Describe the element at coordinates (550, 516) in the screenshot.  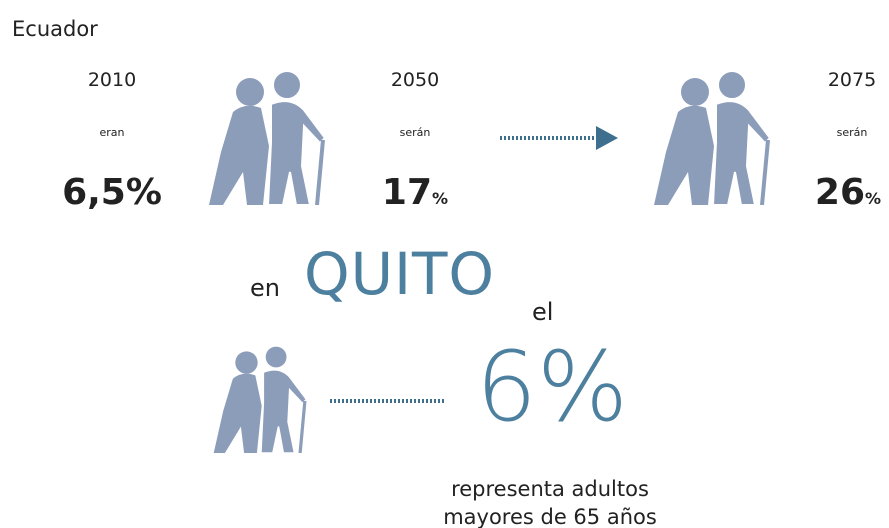
I see `caption-line: mayores de 65 años` at that location.